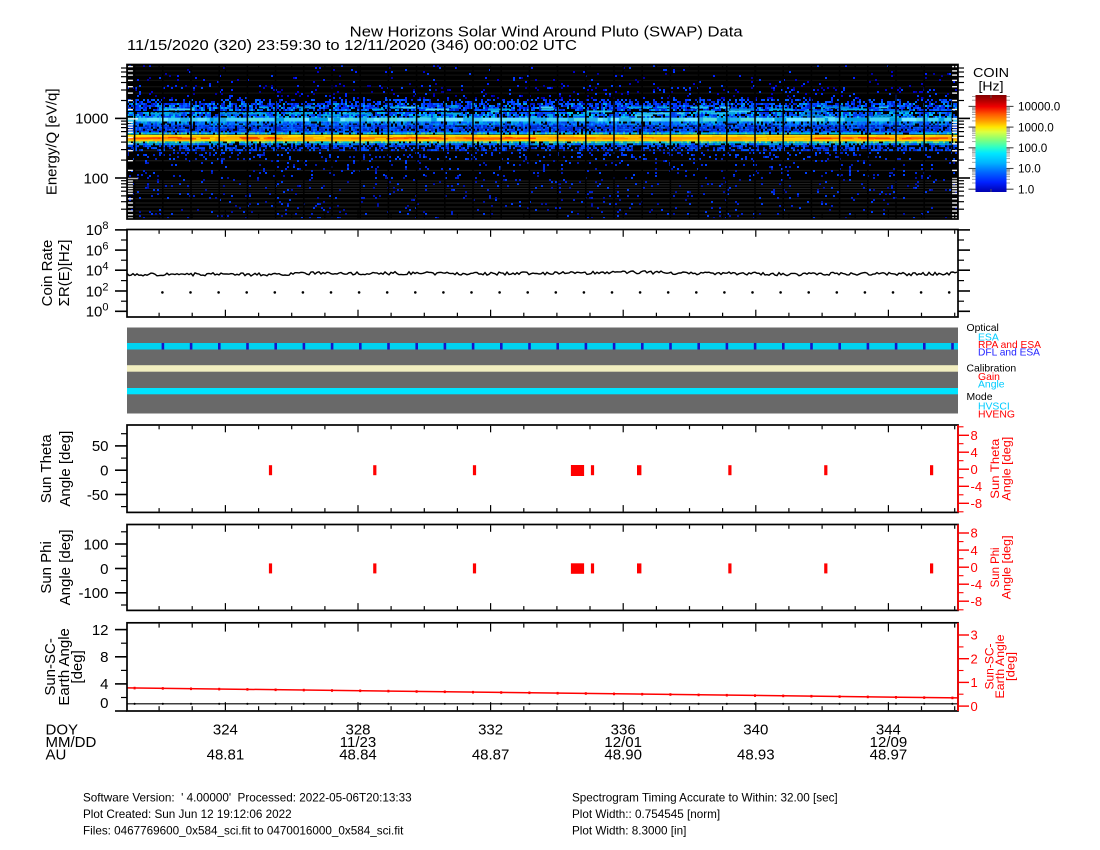  I want to click on svg-text: Coin Rate, so click(47, 273).